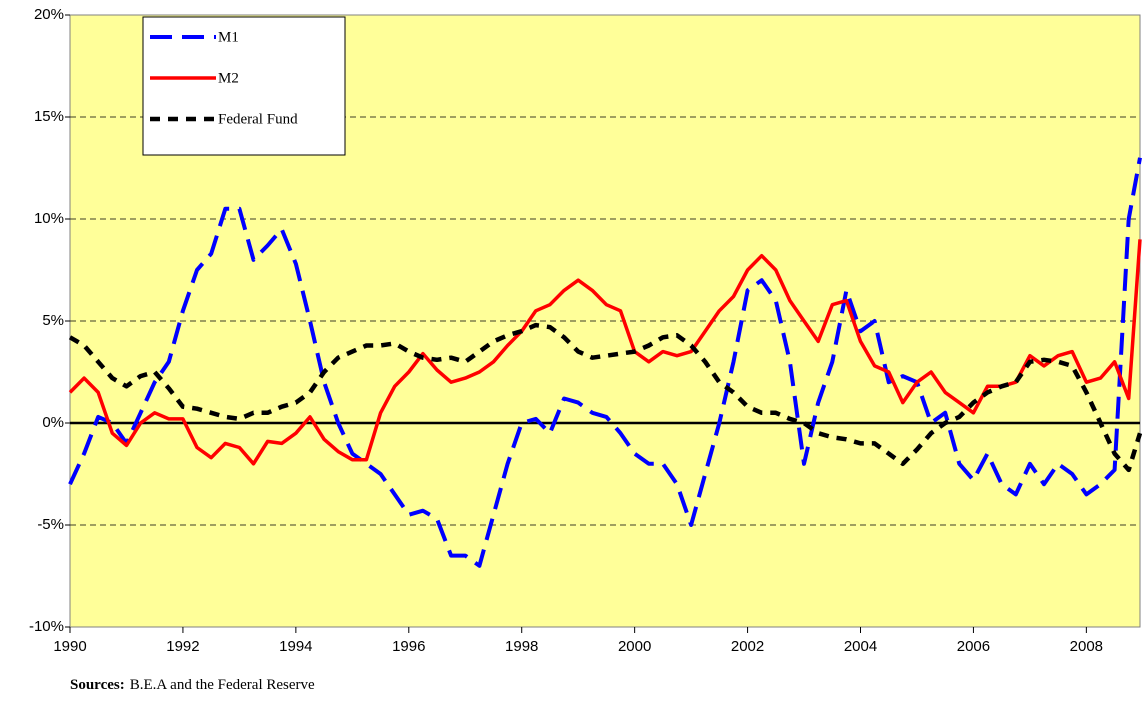  I want to click on y-tick-label: 20%, so click(49, 14).